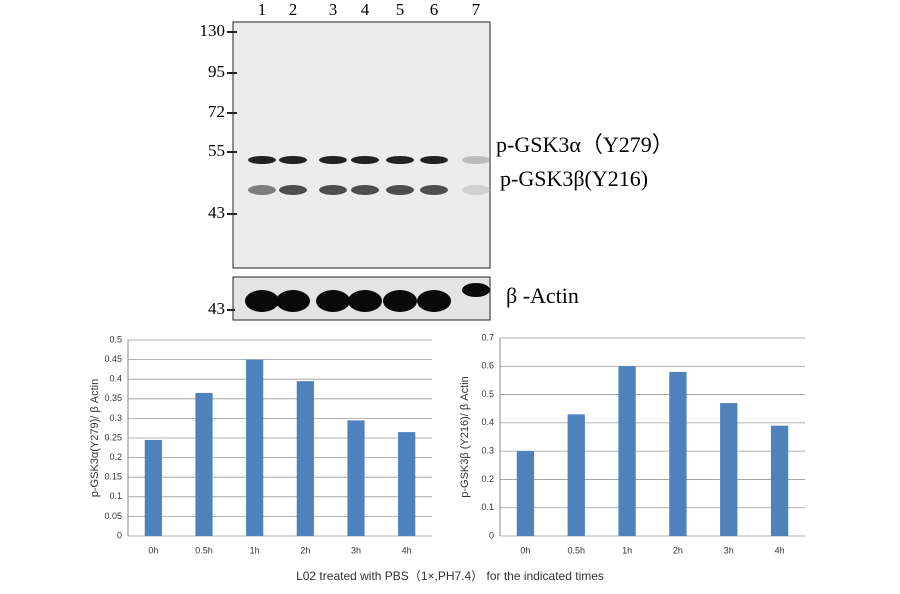  Describe the element at coordinates (333, 9) in the screenshot. I see `lane-label: 3` at that location.